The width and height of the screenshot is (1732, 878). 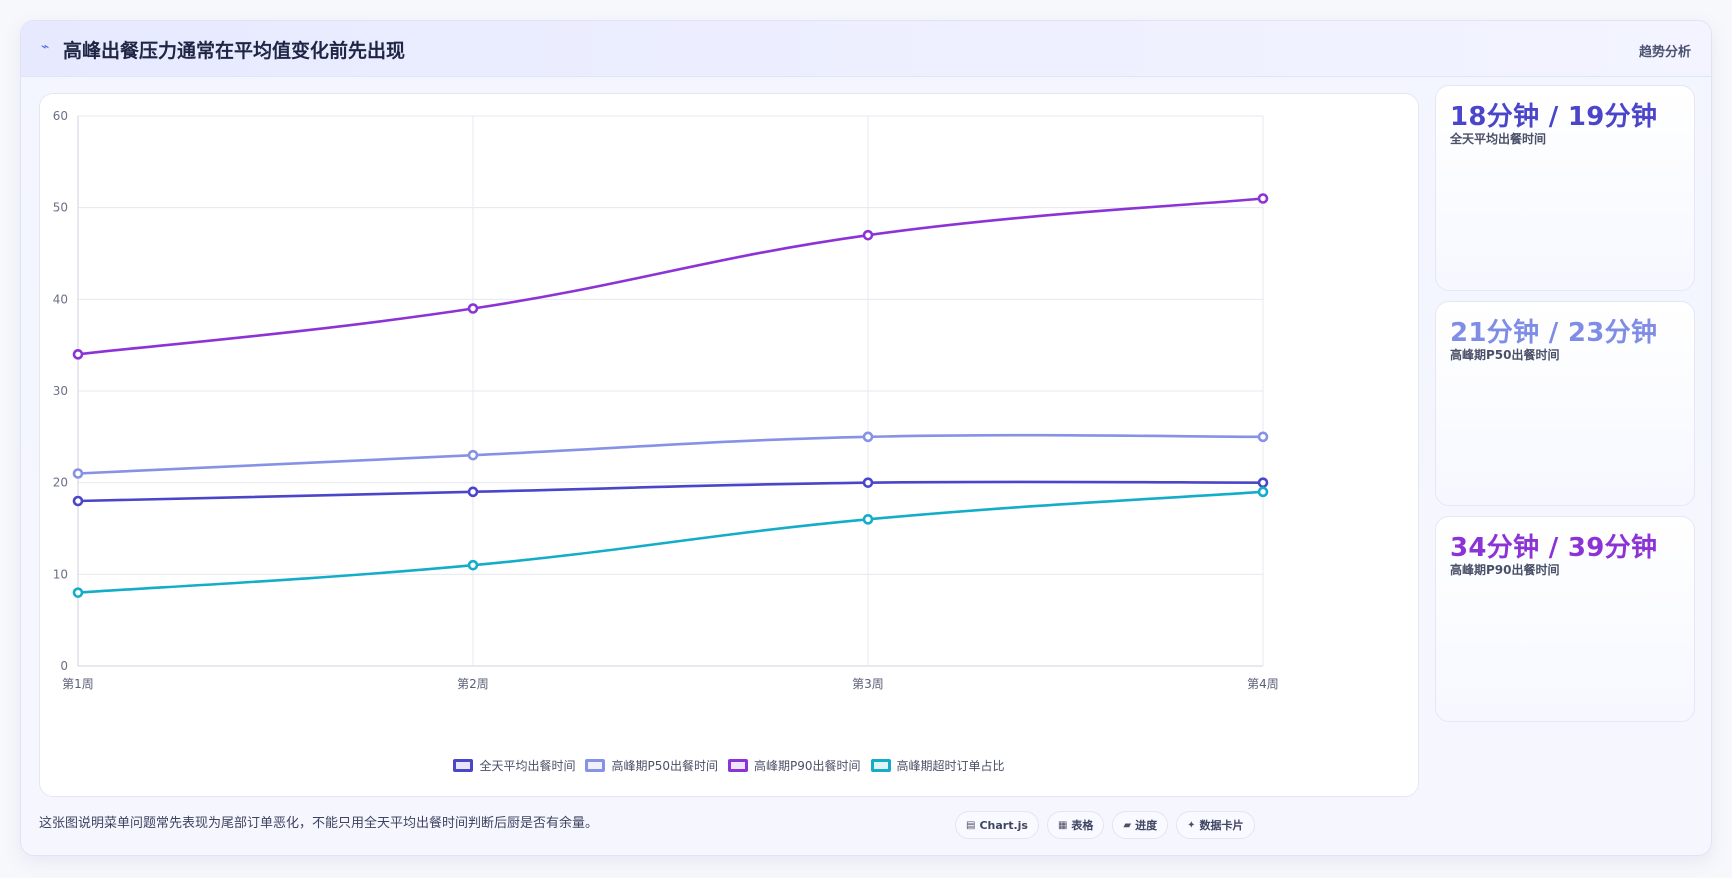 What do you see at coordinates (1565, 619) in the screenshot?
I see `stat-card-p90: 34分钟 / 39分钟 高峰期P90出餐时间` at bounding box center [1565, 619].